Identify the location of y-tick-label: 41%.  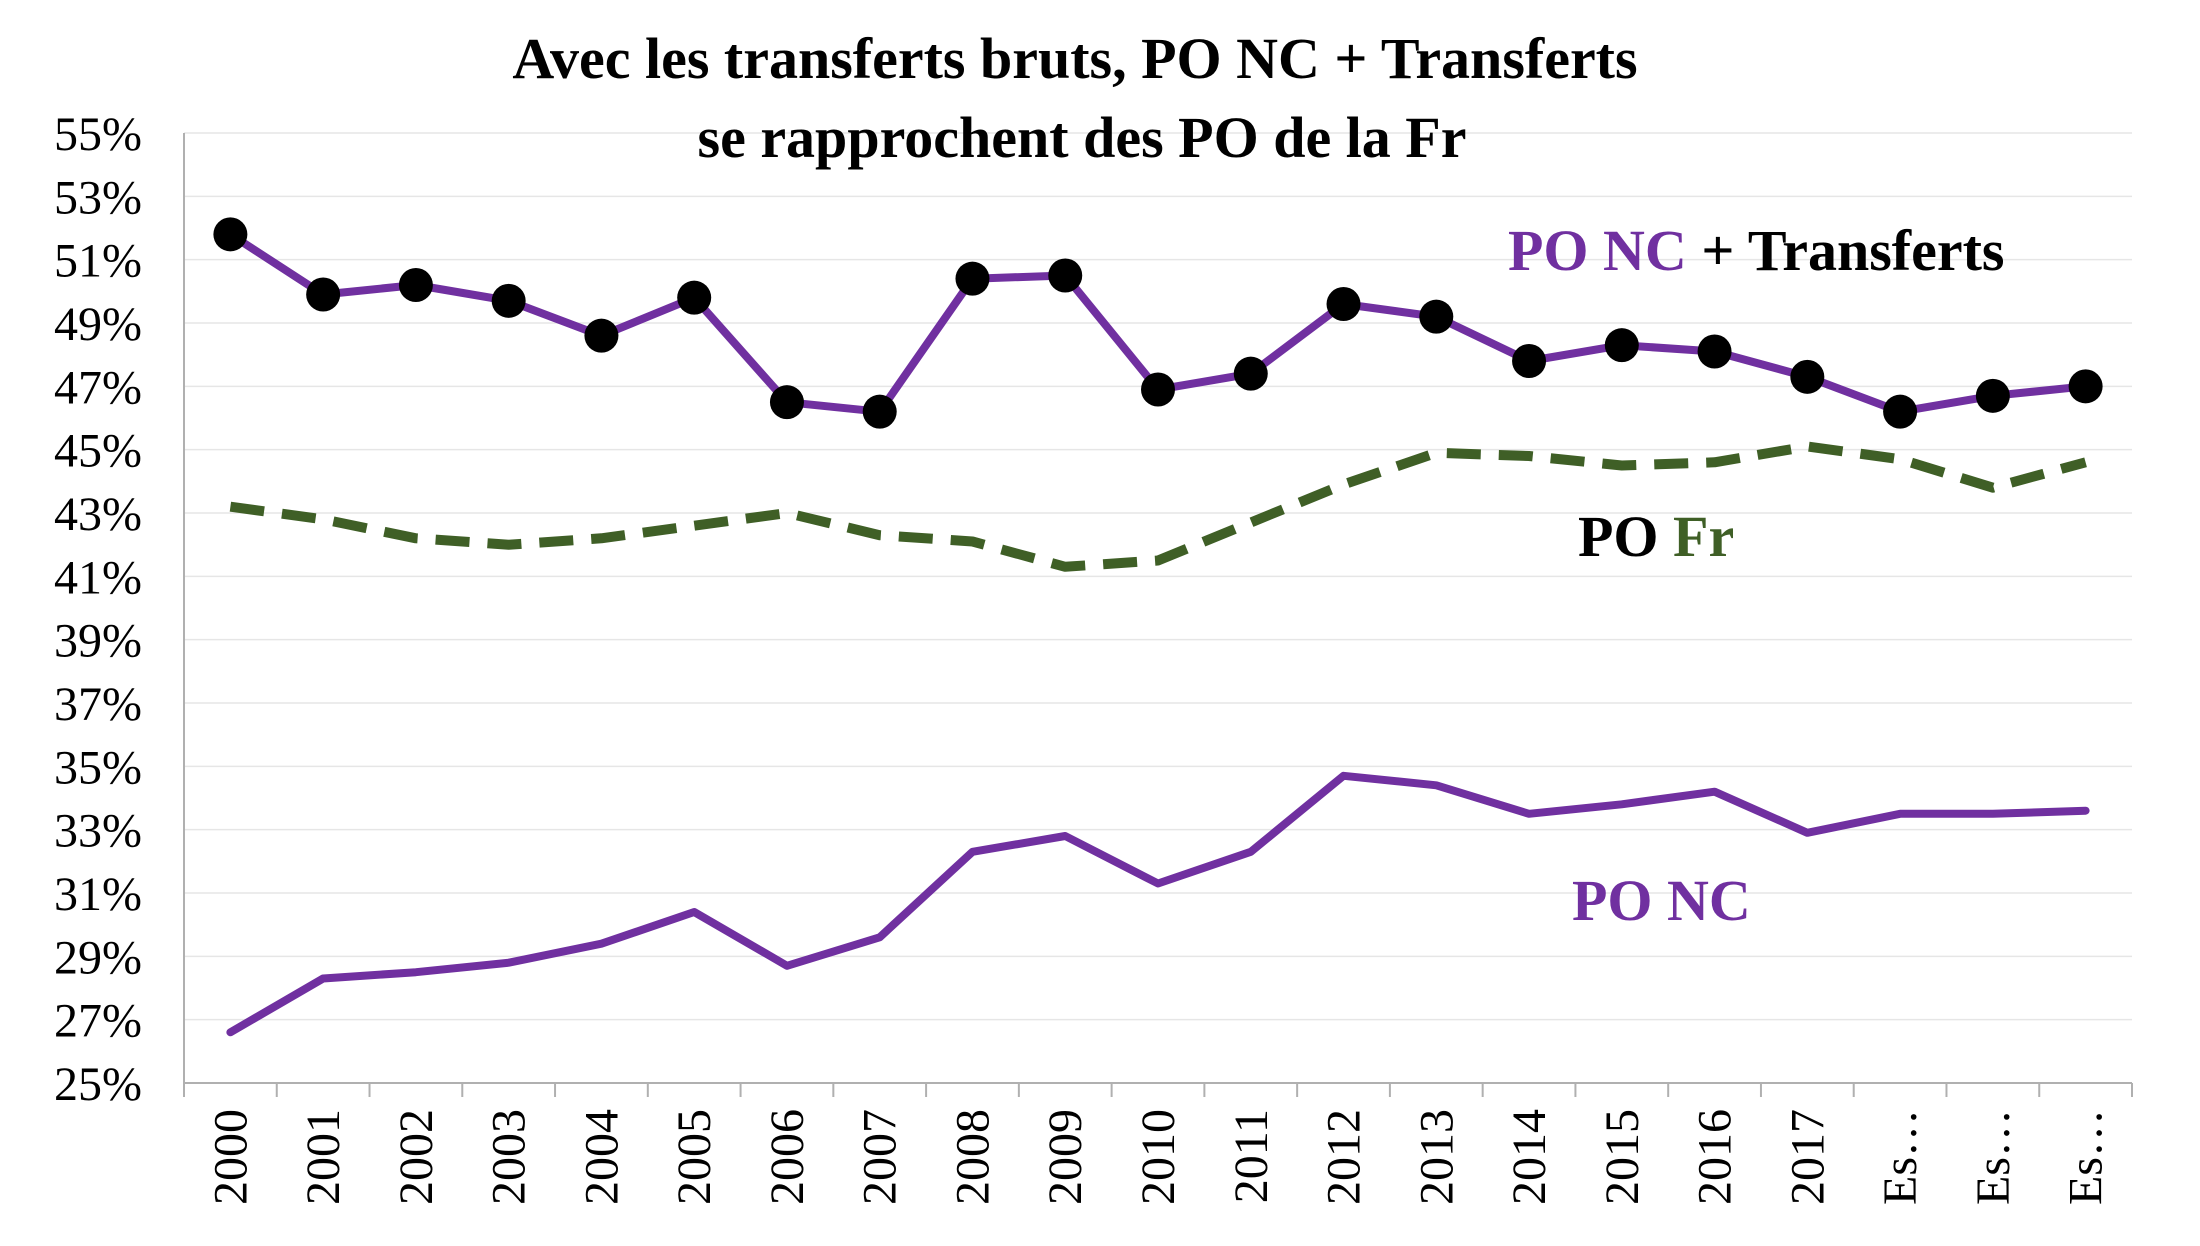
(98, 577).